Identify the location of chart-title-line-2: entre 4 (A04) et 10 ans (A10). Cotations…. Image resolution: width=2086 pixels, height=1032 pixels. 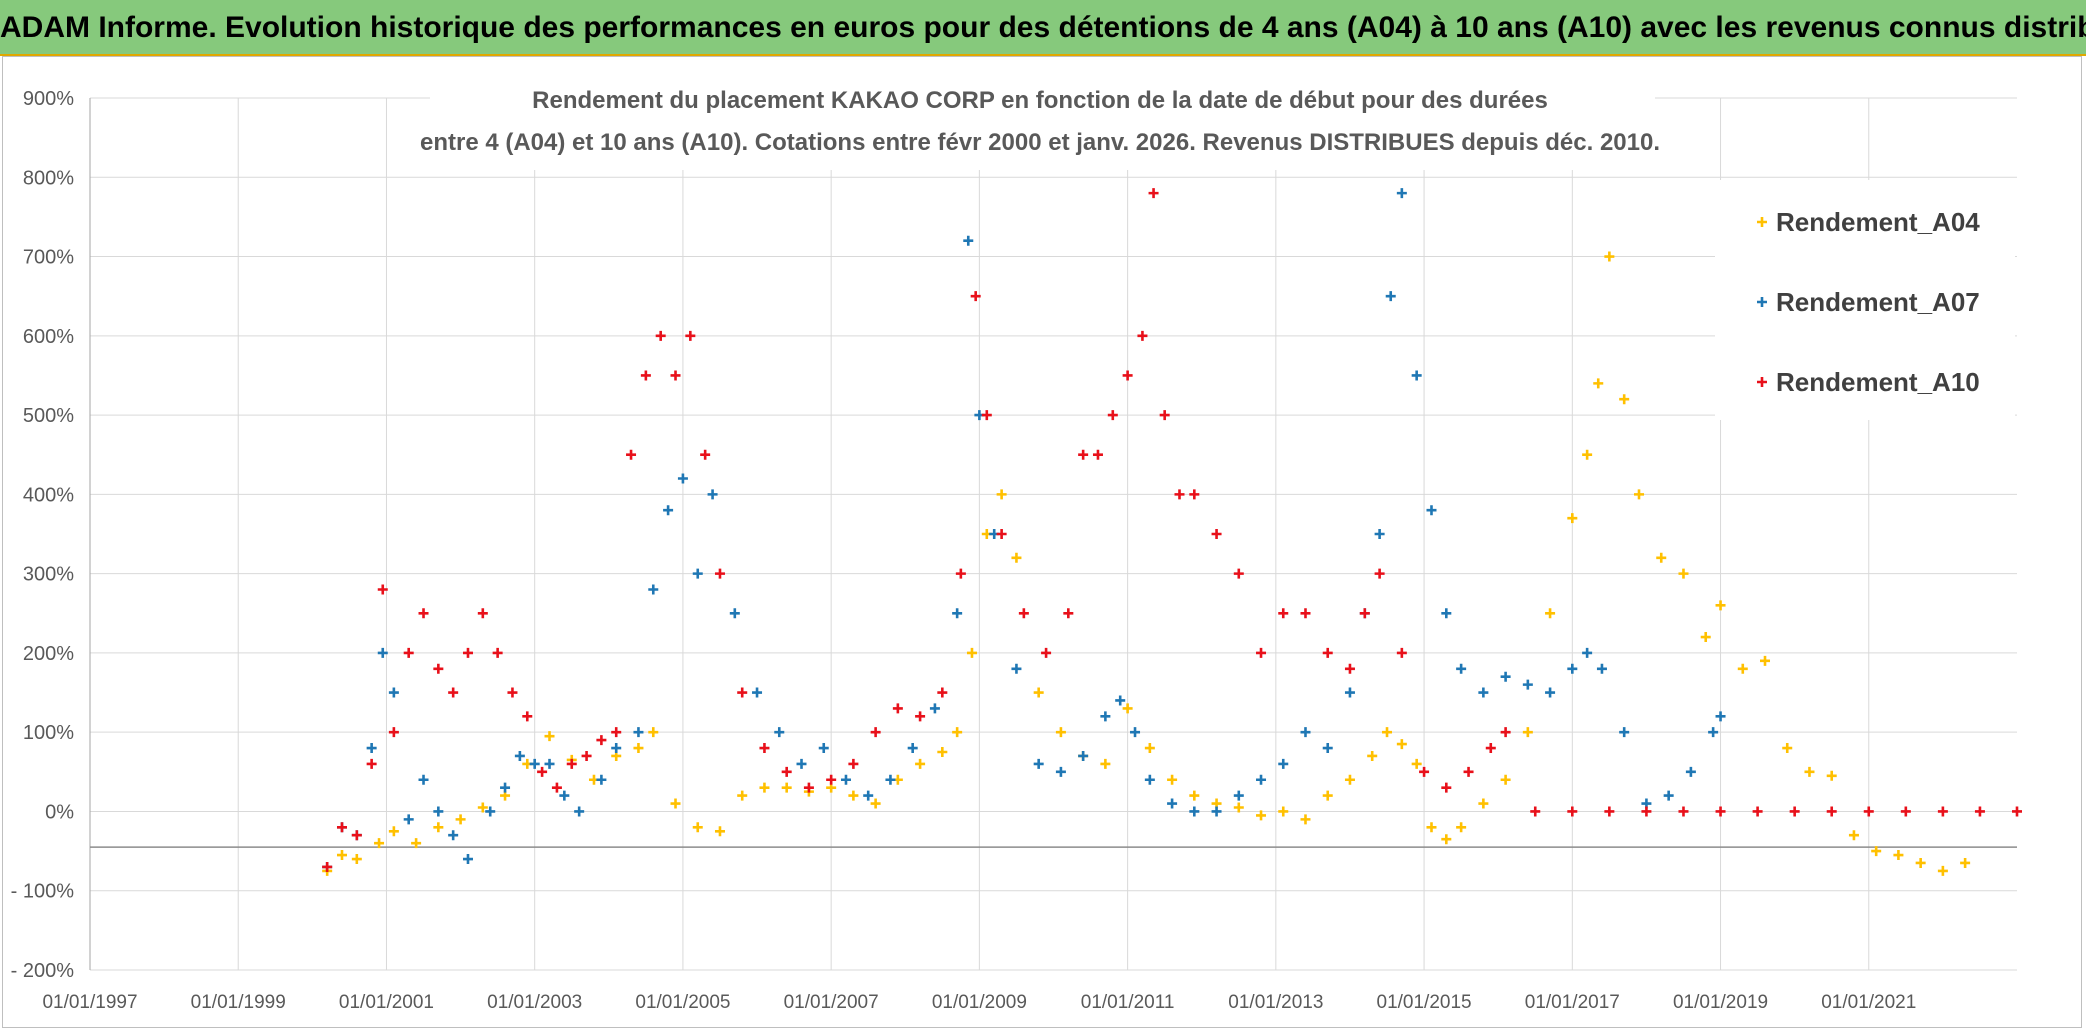
(1040, 142).